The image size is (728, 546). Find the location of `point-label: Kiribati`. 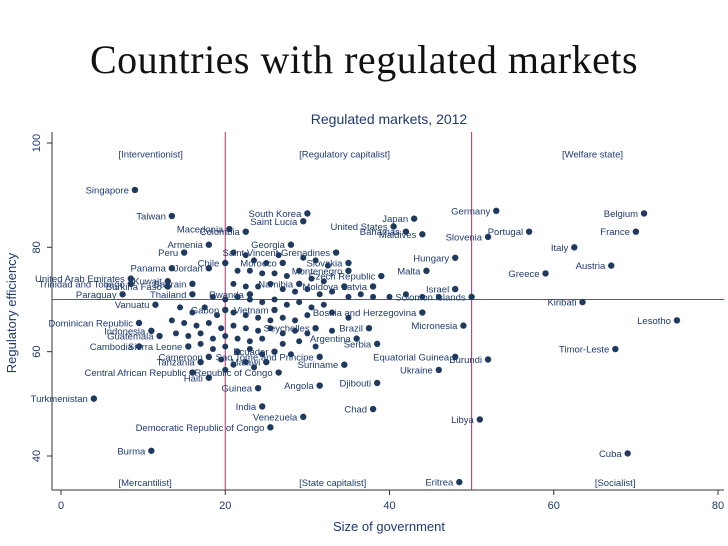

point-label: Kiribati is located at coordinates (561, 303).